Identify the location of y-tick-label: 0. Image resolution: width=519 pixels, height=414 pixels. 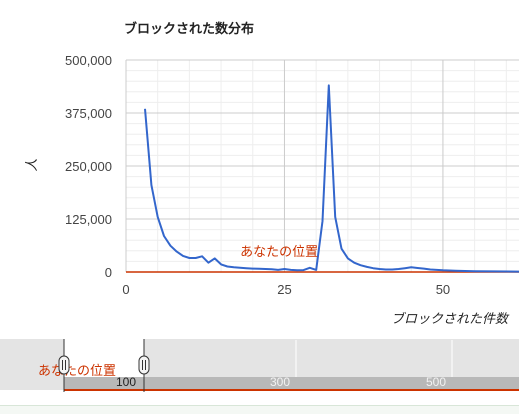
(108, 272).